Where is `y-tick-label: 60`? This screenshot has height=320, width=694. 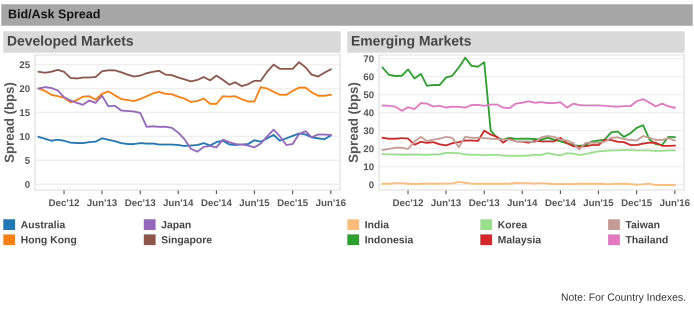 y-tick-label: 60 is located at coordinates (369, 76).